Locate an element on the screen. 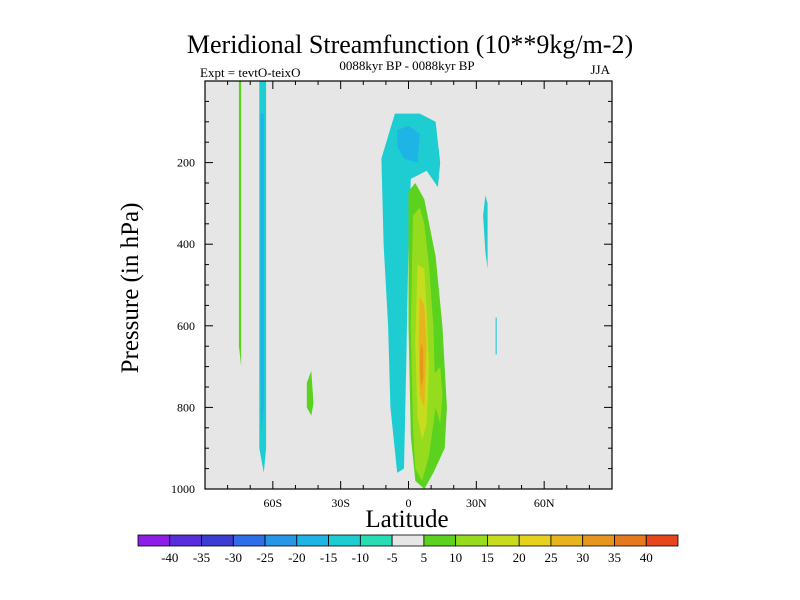  colorbar: -40 -35 -30 -25 -20 -15 -10 -5 5 10 15 20 25 30 35 40 is located at coordinates (408, 549).